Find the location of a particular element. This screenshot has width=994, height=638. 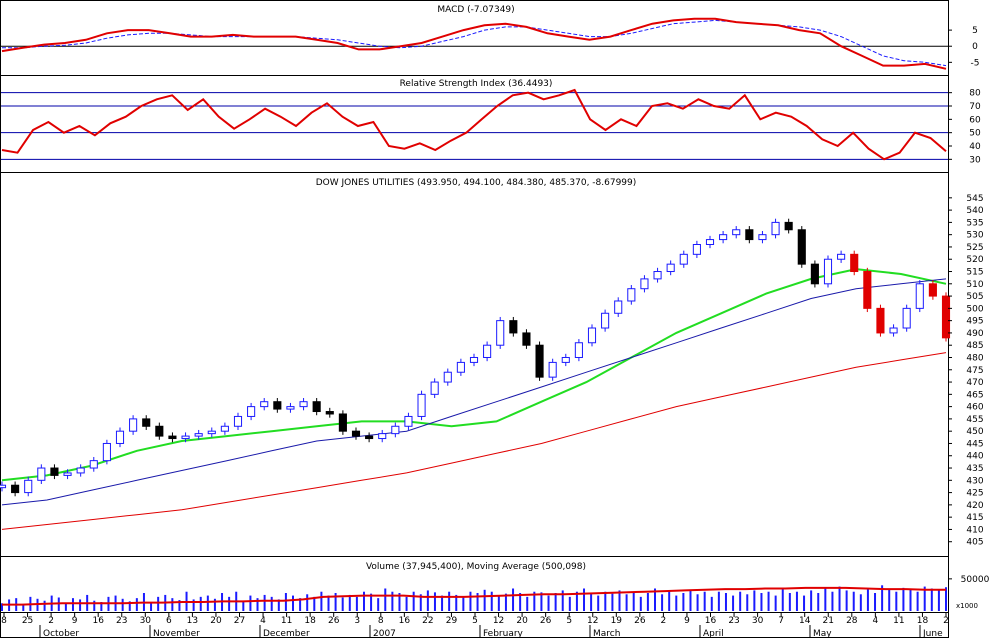

rsi-line is located at coordinates (474, 124).